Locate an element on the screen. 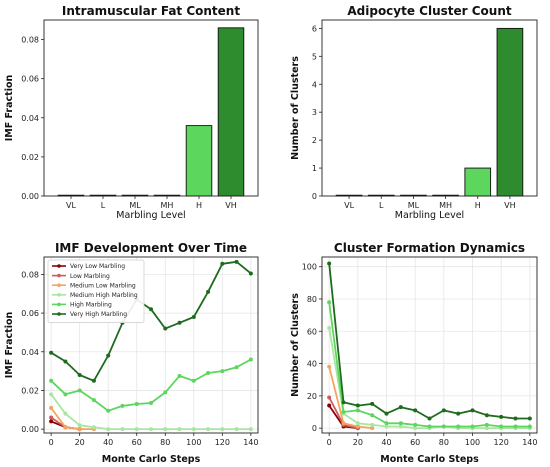  y-tick-label: 6 is located at coordinates (314, 28).